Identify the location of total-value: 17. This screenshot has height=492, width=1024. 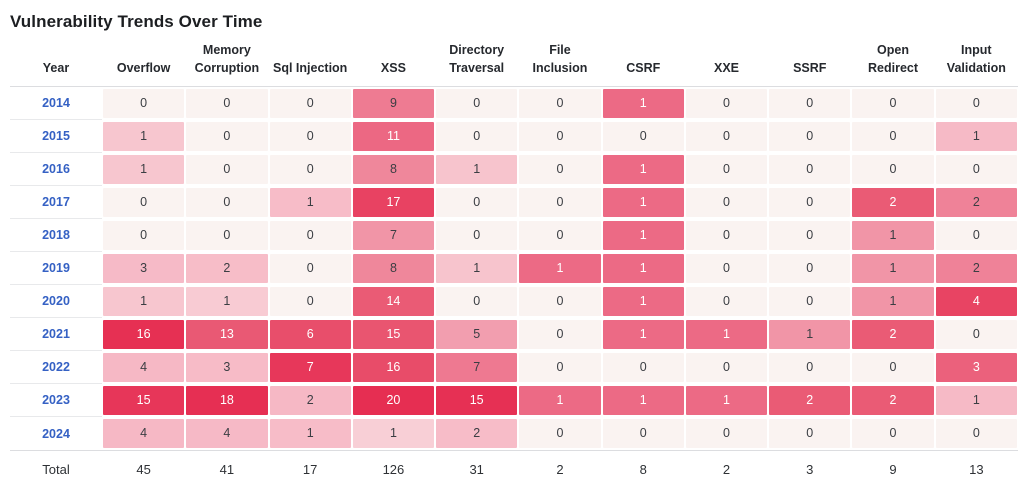
(310, 468).